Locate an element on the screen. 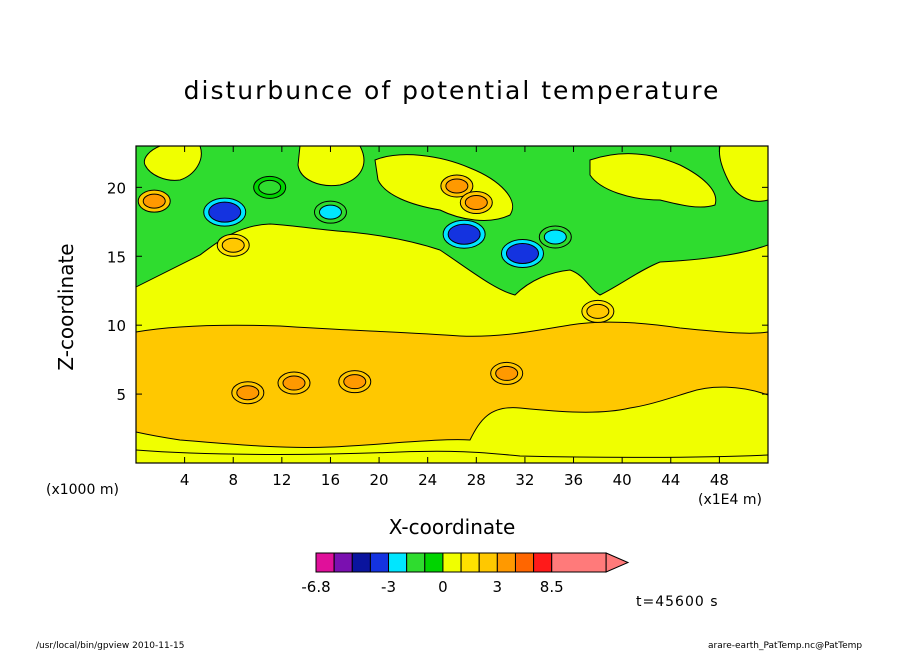  x-scale-label: (x1E4 m) is located at coordinates (730, 500).